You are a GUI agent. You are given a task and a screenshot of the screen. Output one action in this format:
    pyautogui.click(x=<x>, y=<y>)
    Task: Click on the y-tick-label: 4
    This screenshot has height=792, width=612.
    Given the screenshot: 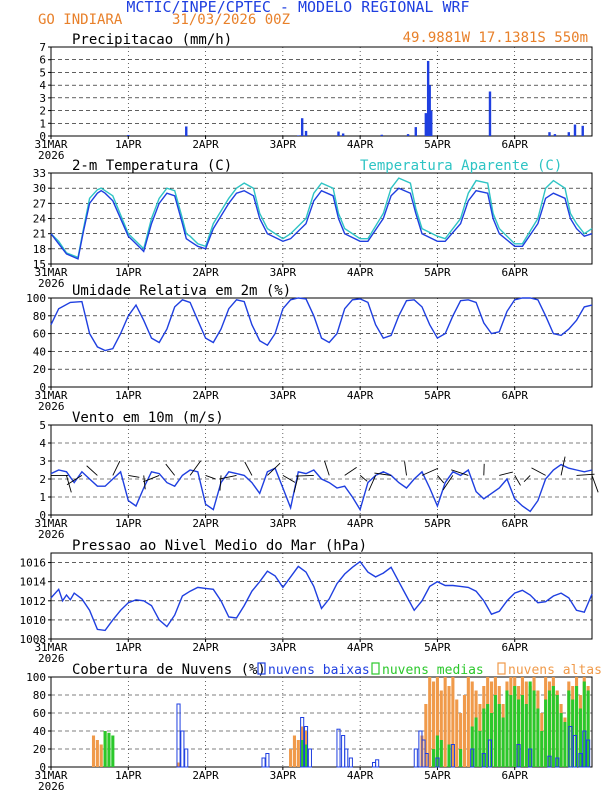 What is the action you would take?
    pyautogui.click(x=42, y=85)
    